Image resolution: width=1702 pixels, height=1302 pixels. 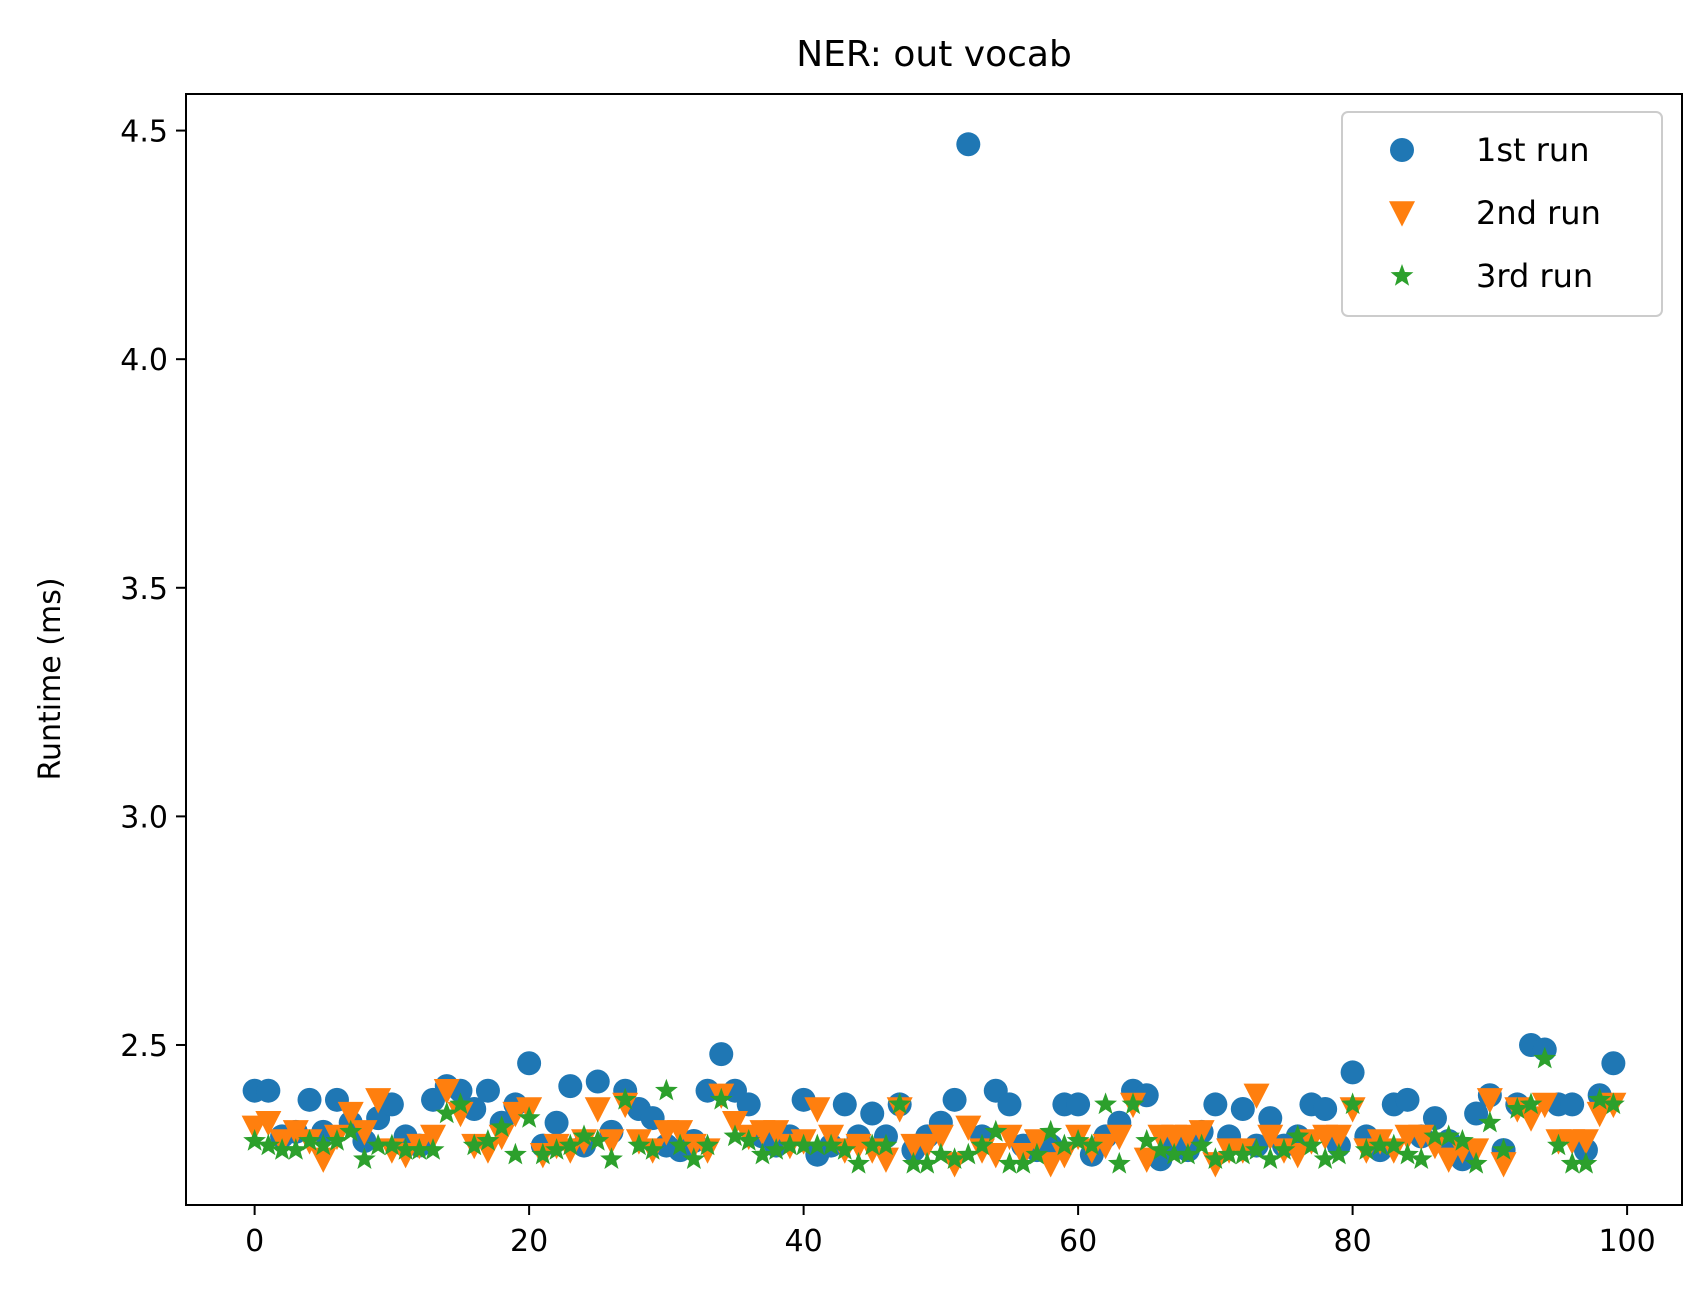 What do you see at coordinates (804, 1241) in the screenshot?
I see `x-tick-label: 40` at bounding box center [804, 1241].